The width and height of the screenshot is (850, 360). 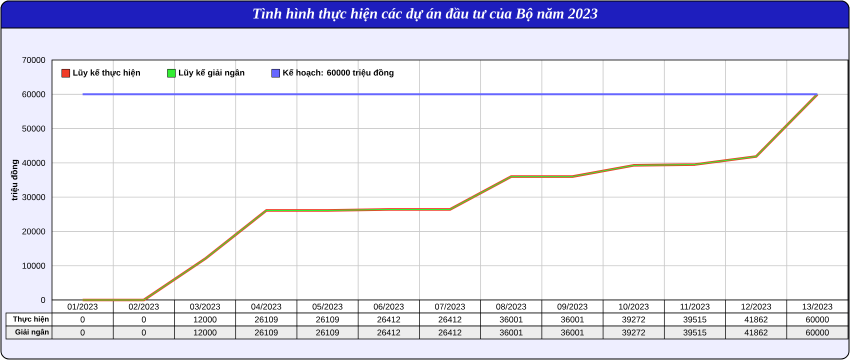 What do you see at coordinates (34, 163) in the screenshot?
I see `y-tick-label: 40000` at bounding box center [34, 163].